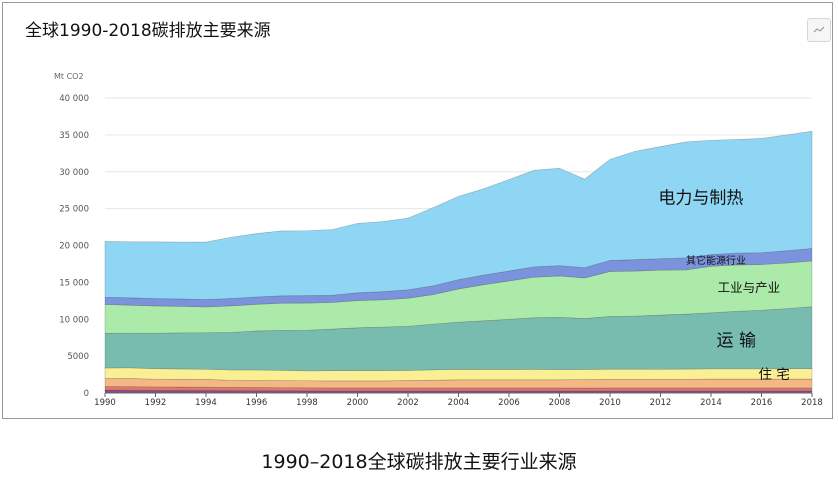 This screenshot has height=482, width=838. What do you see at coordinates (78, 357) in the screenshot?
I see `y-tick-label: 5000` at bounding box center [78, 357].